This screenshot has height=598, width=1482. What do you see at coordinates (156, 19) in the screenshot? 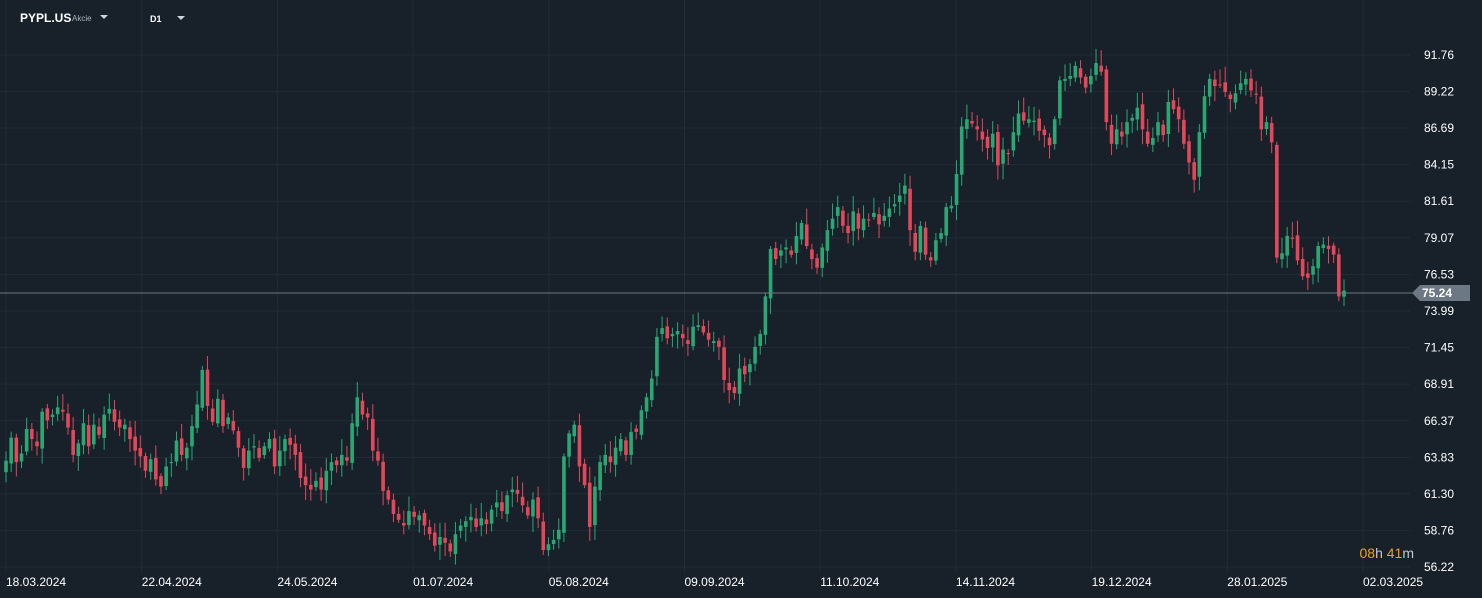
I see `timeframe-selector: D1` at bounding box center [156, 19].